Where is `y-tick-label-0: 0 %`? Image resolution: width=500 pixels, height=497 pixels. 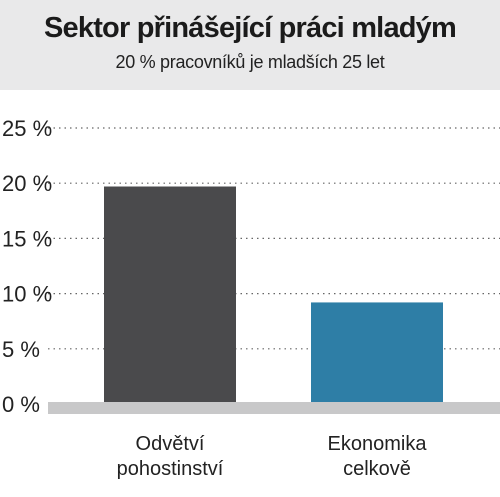 y-tick-label-0: 0 % is located at coordinates (21, 404).